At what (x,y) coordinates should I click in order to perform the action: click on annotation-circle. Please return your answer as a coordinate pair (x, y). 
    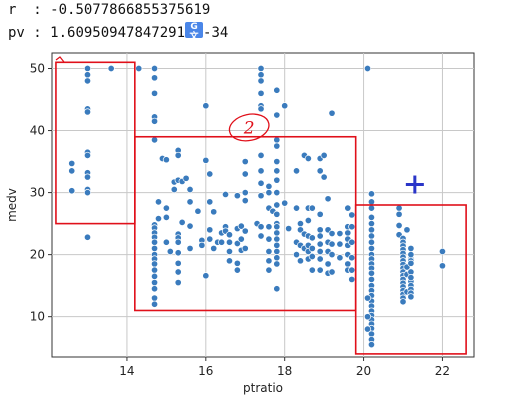
    Looking at the image, I should click on (249, 127).